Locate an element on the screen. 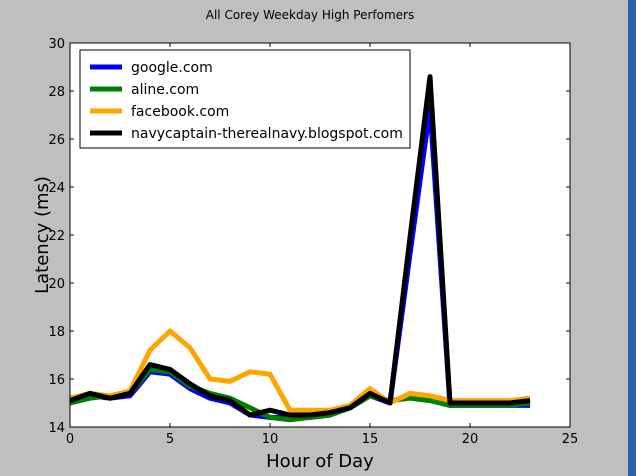  legend-box is located at coordinates (245, 99).